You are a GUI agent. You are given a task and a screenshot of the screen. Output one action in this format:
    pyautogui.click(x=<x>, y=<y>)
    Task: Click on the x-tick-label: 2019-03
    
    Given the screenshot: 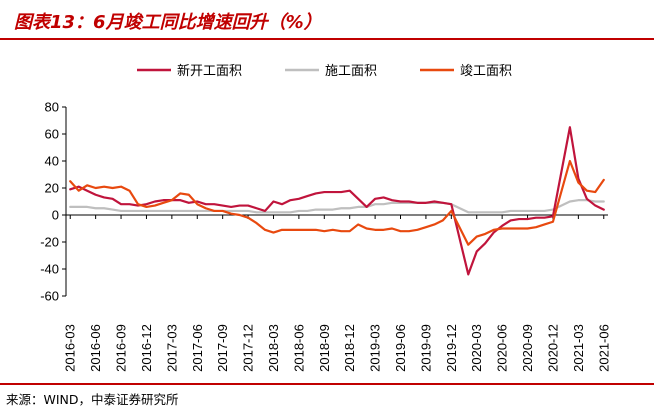 What is the action you would take?
    pyautogui.click(x=375, y=348)
    